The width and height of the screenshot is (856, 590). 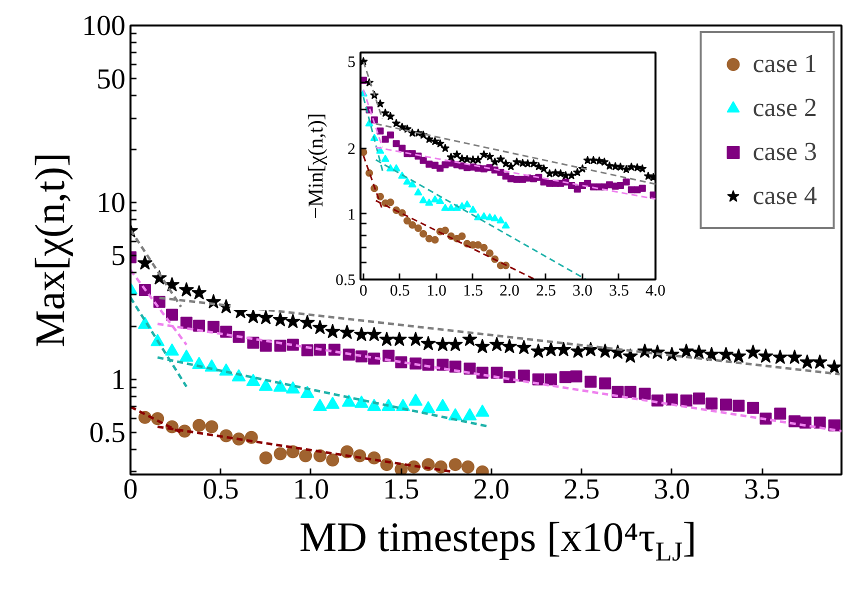 What do you see at coordinates (51, 250) in the screenshot?
I see `y-axis-title: Max[χ(n,t)]` at bounding box center [51, 250].